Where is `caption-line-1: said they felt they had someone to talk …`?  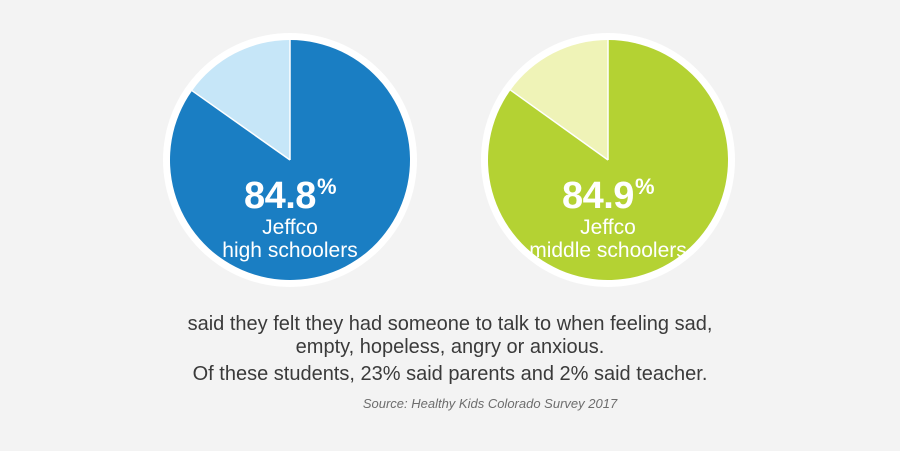
caption-line-1: said they felt they had someone to talk … is located at coordinates (450, 324).